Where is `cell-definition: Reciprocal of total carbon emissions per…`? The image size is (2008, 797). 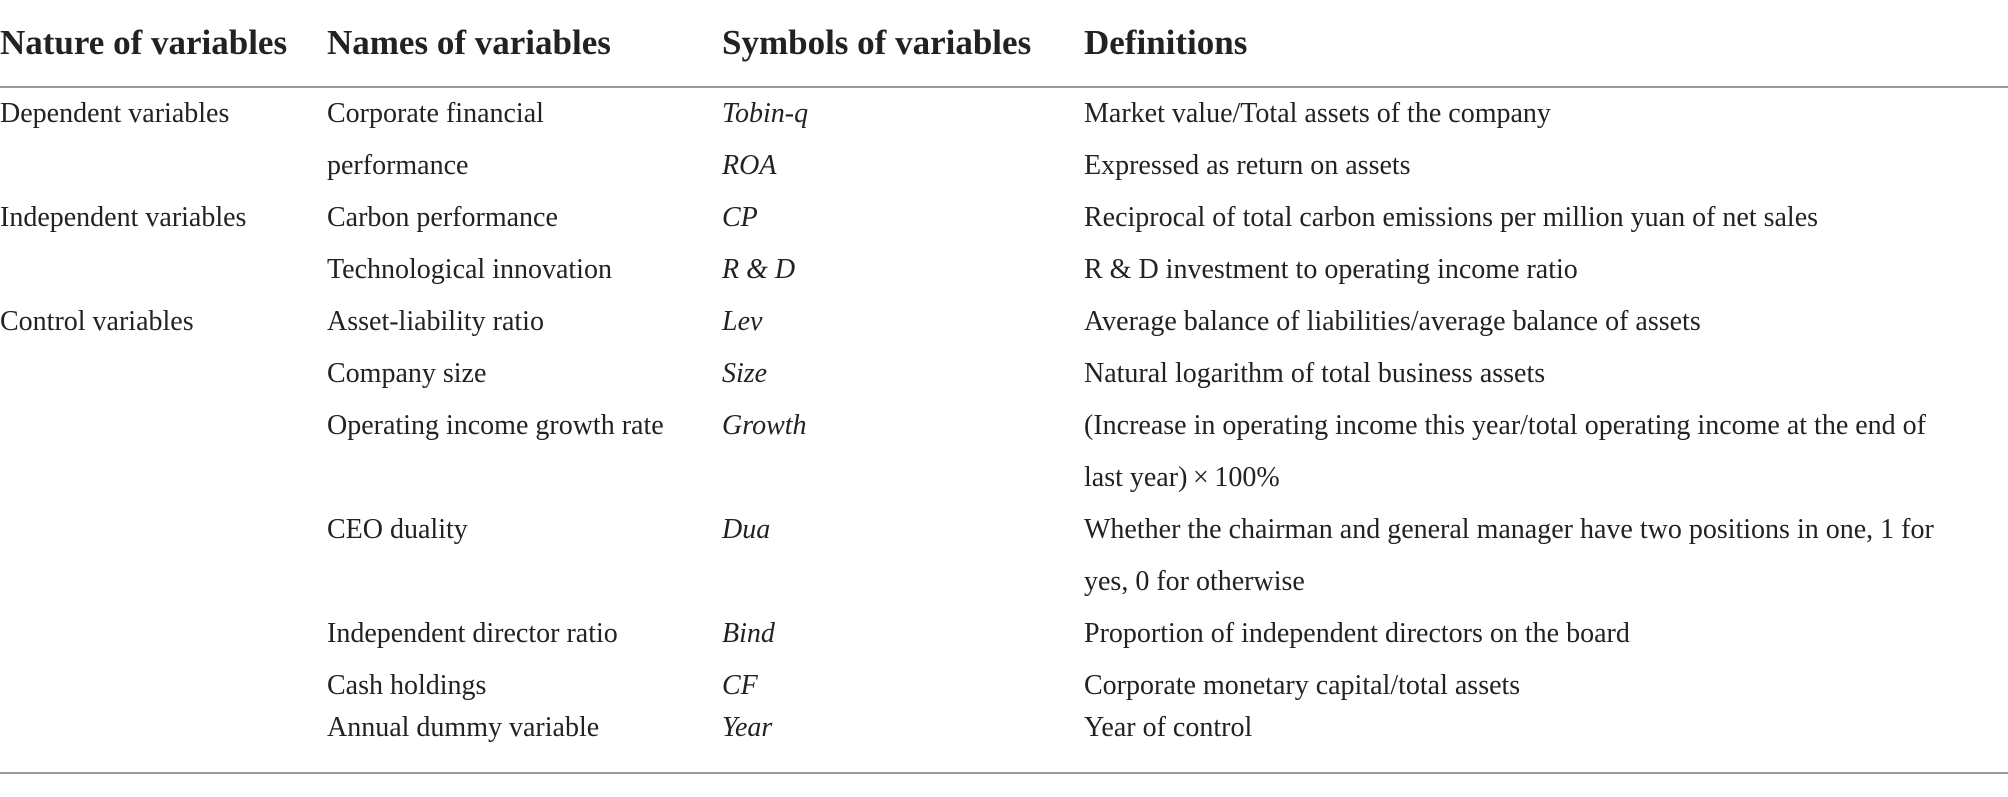 cell-definition: Reciprocal of total carbon emissions per… is located at coordinates (1451, 217).